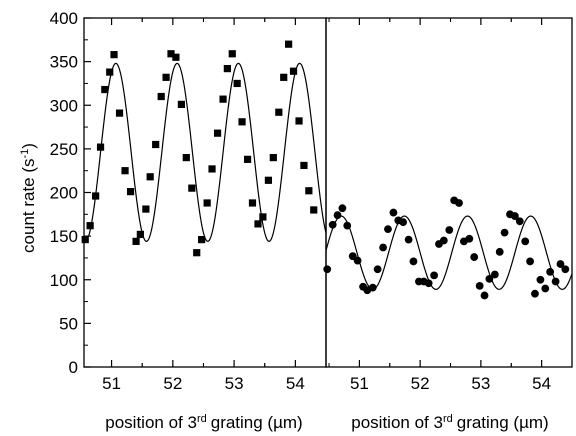 The width and height of the screenshot is (576, 436). I want to click on y-tick-label: 250, so click(64, 149).